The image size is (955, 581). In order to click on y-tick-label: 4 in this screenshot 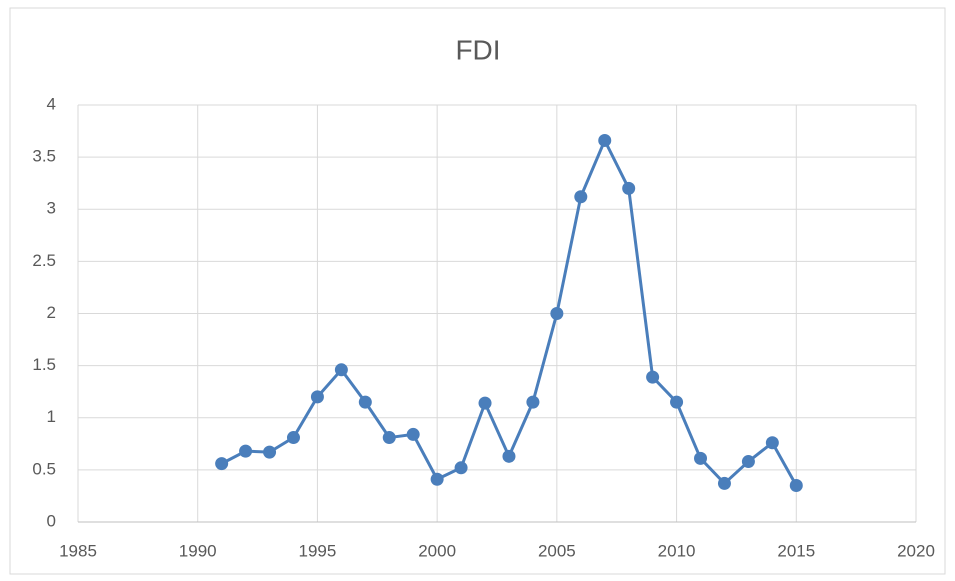, I will do `click(51, 103)`.